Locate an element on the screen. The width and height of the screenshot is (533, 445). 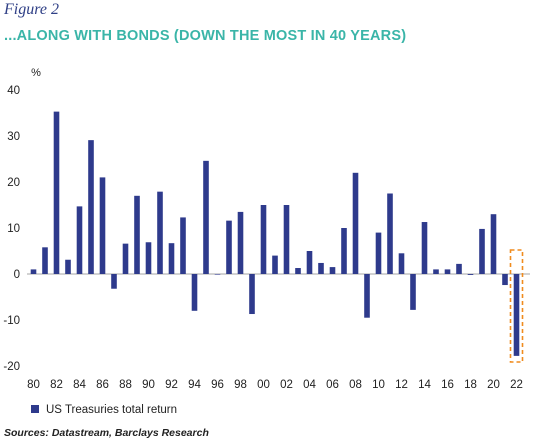
x-tick-label: 96 is located at coordinates (217, 385).